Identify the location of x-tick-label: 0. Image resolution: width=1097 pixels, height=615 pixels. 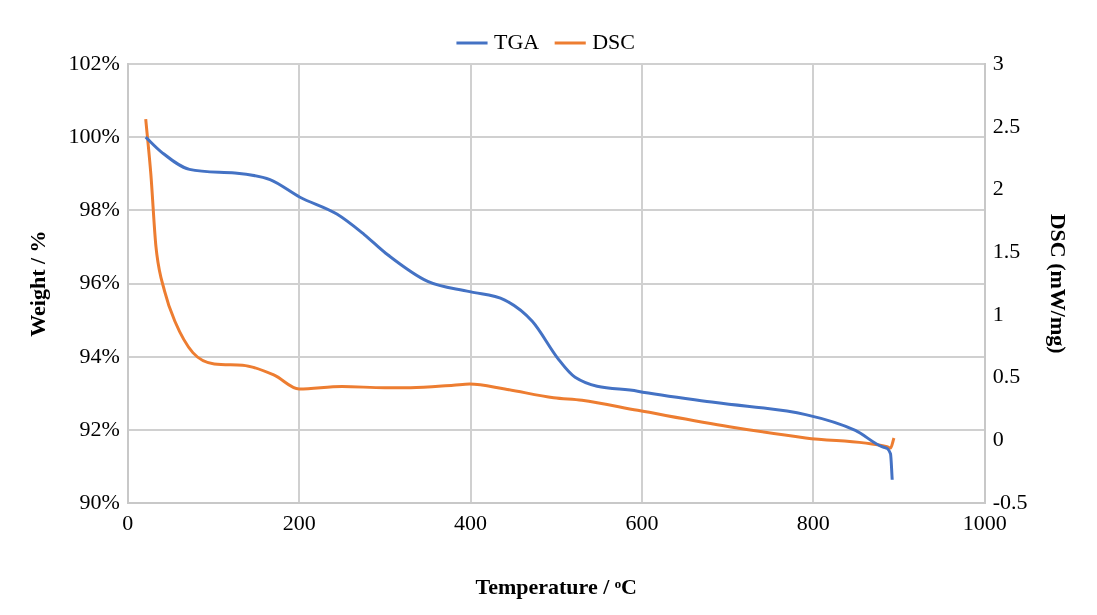
(128, 523).